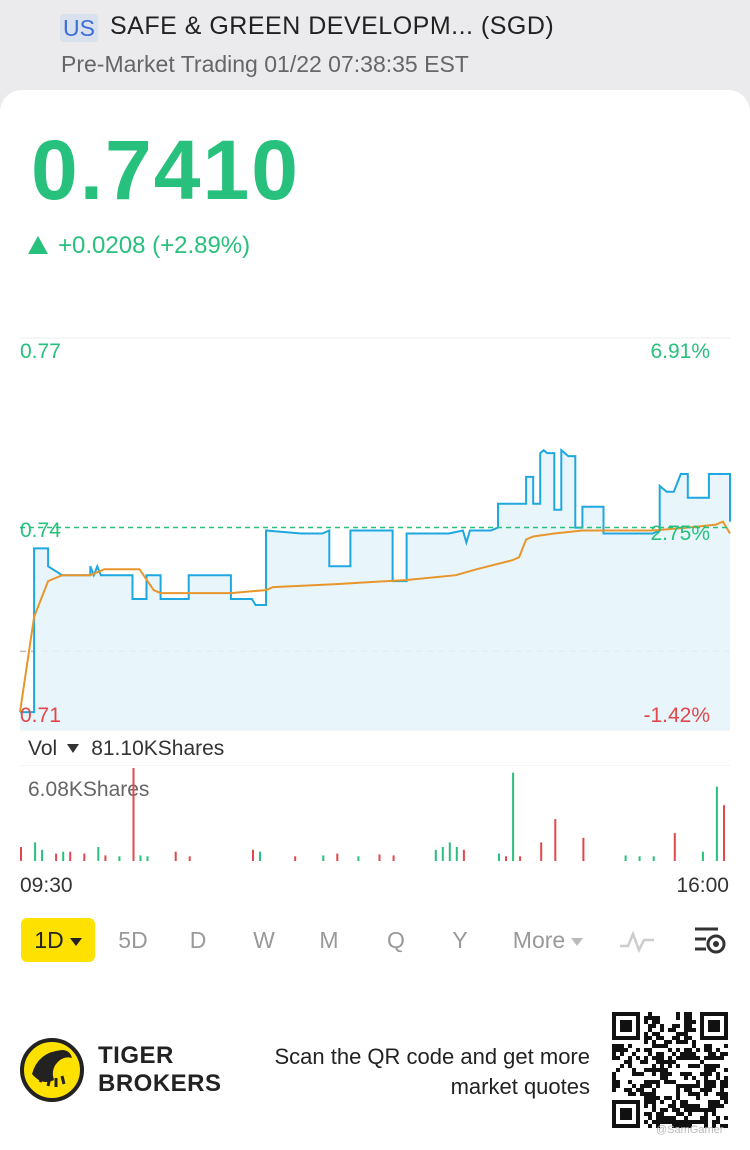 This screenshot has height=1150, width=750. Describe the element at coordinates (332, 26) in the screenshot. I see `stock-name: SAFE & GREEN DEVELOPM... (SGD)` at that location.